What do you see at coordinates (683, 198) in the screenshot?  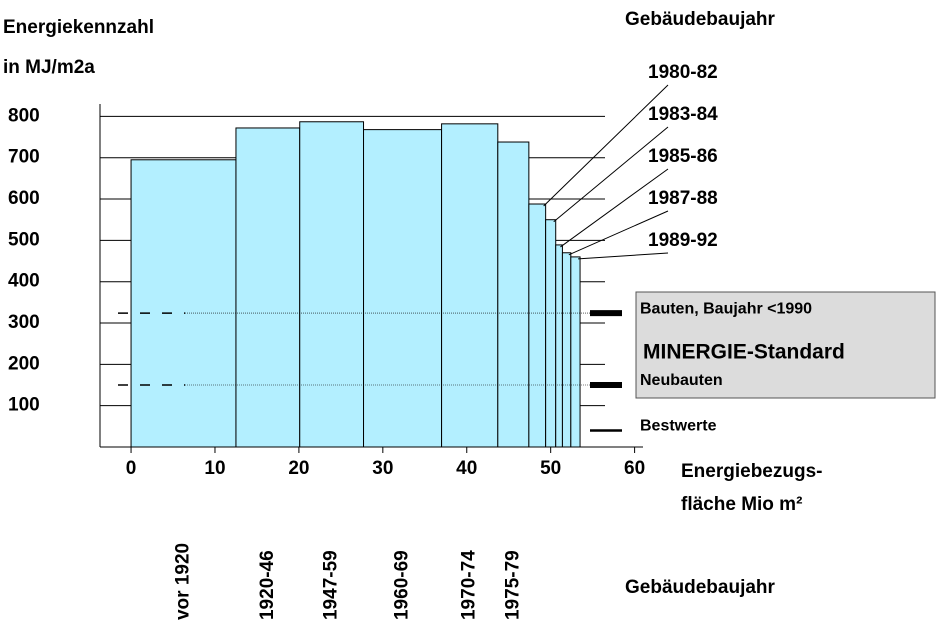 I see `category-label: 1987-88` at bounding box center [683, 198].